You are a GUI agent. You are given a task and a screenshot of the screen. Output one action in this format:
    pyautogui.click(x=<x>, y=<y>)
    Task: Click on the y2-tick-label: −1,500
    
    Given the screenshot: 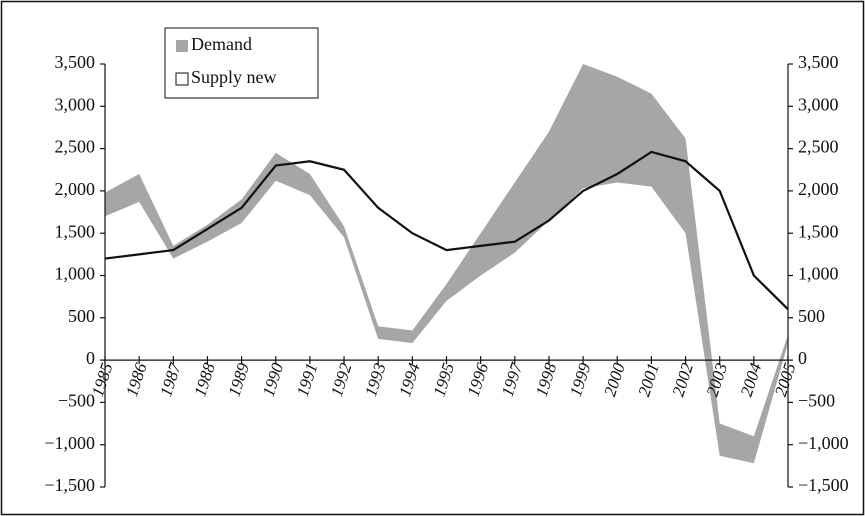 What is the action you would take?
    pyautogui.click(x=823, y=485)
    